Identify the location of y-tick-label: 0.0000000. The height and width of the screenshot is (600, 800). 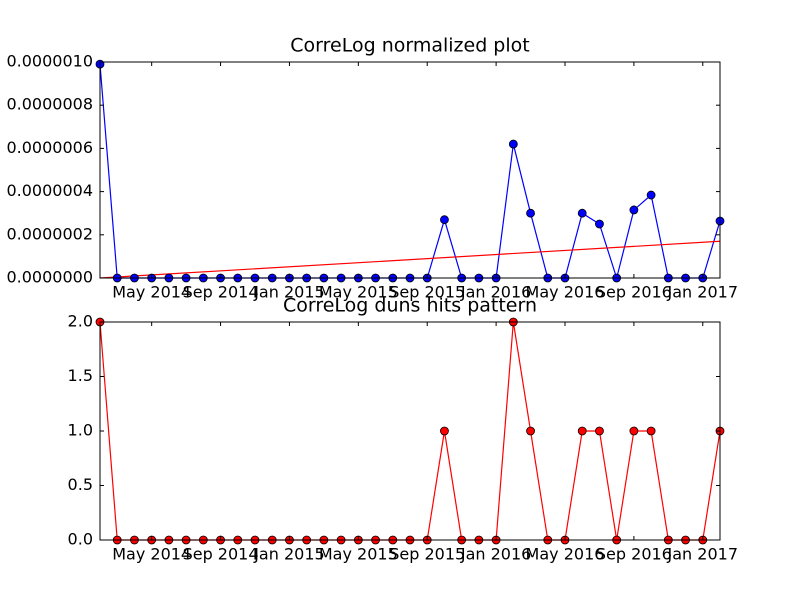
(49, 277).